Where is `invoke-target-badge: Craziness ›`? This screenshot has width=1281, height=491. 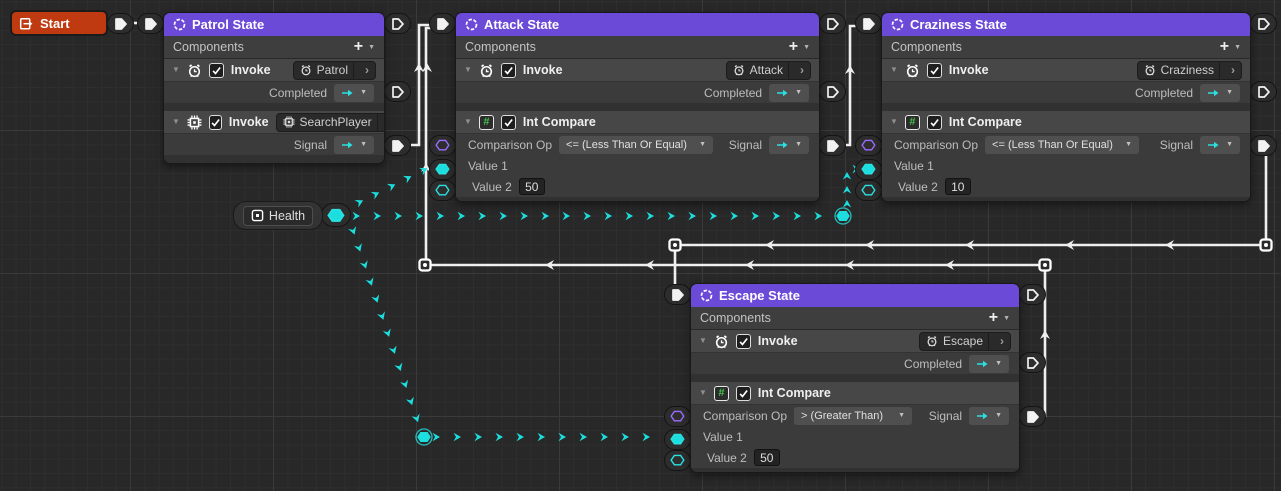 invoke-target-badge: Craziness › is located at coordinates (1189, 70).